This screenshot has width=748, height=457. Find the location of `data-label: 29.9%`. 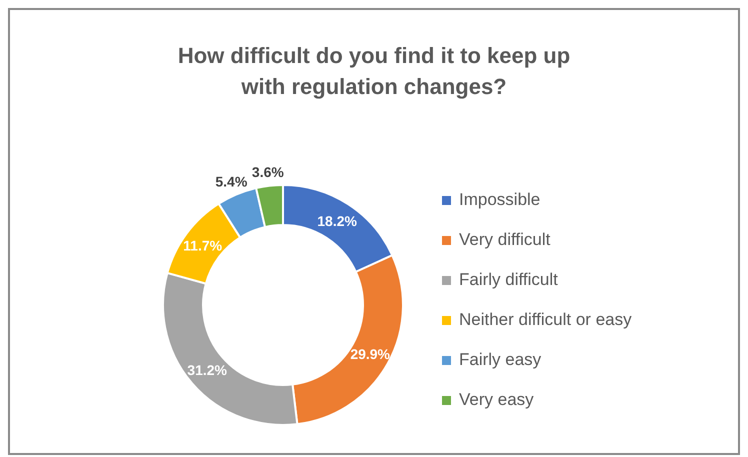

data-label: 29.9% is located at coordinates (370, 354).